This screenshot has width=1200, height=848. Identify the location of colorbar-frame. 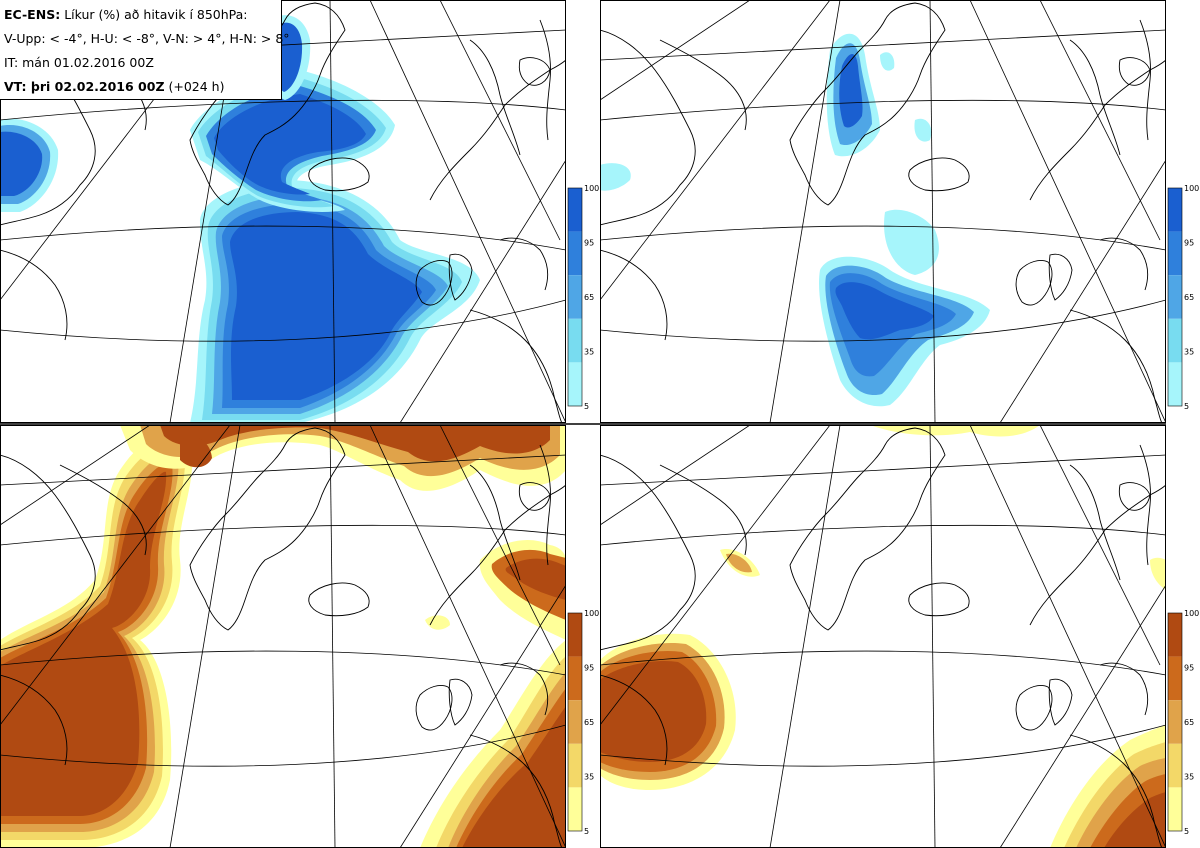
(575, 297).